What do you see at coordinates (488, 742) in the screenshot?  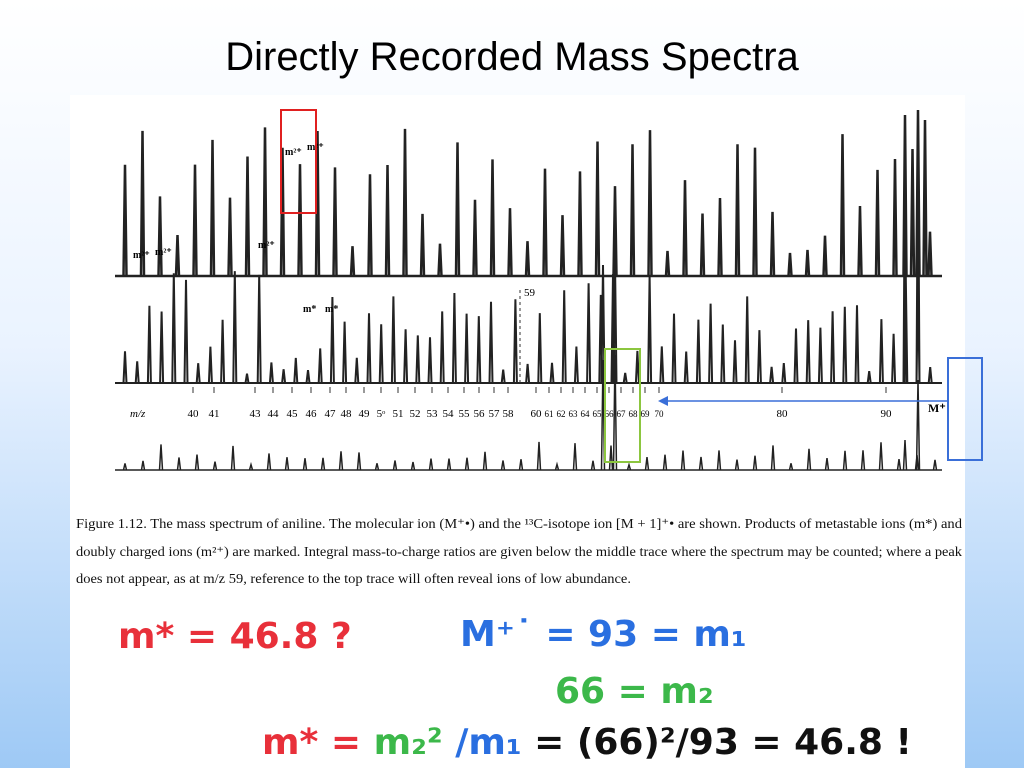 I see `formula-part: /m₁` at bounding box center [488, 742].